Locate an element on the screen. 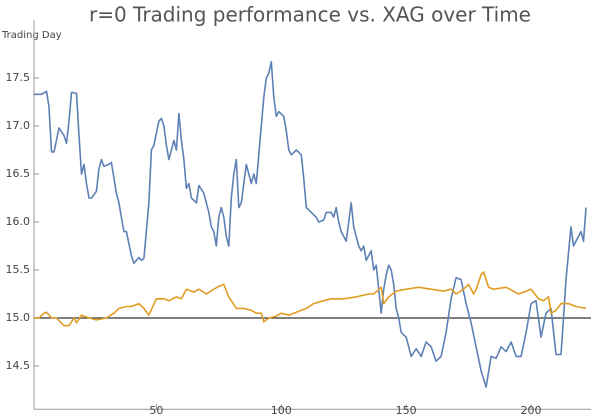  y-tick-label: 15.0 is located at coordinates (18, 317).